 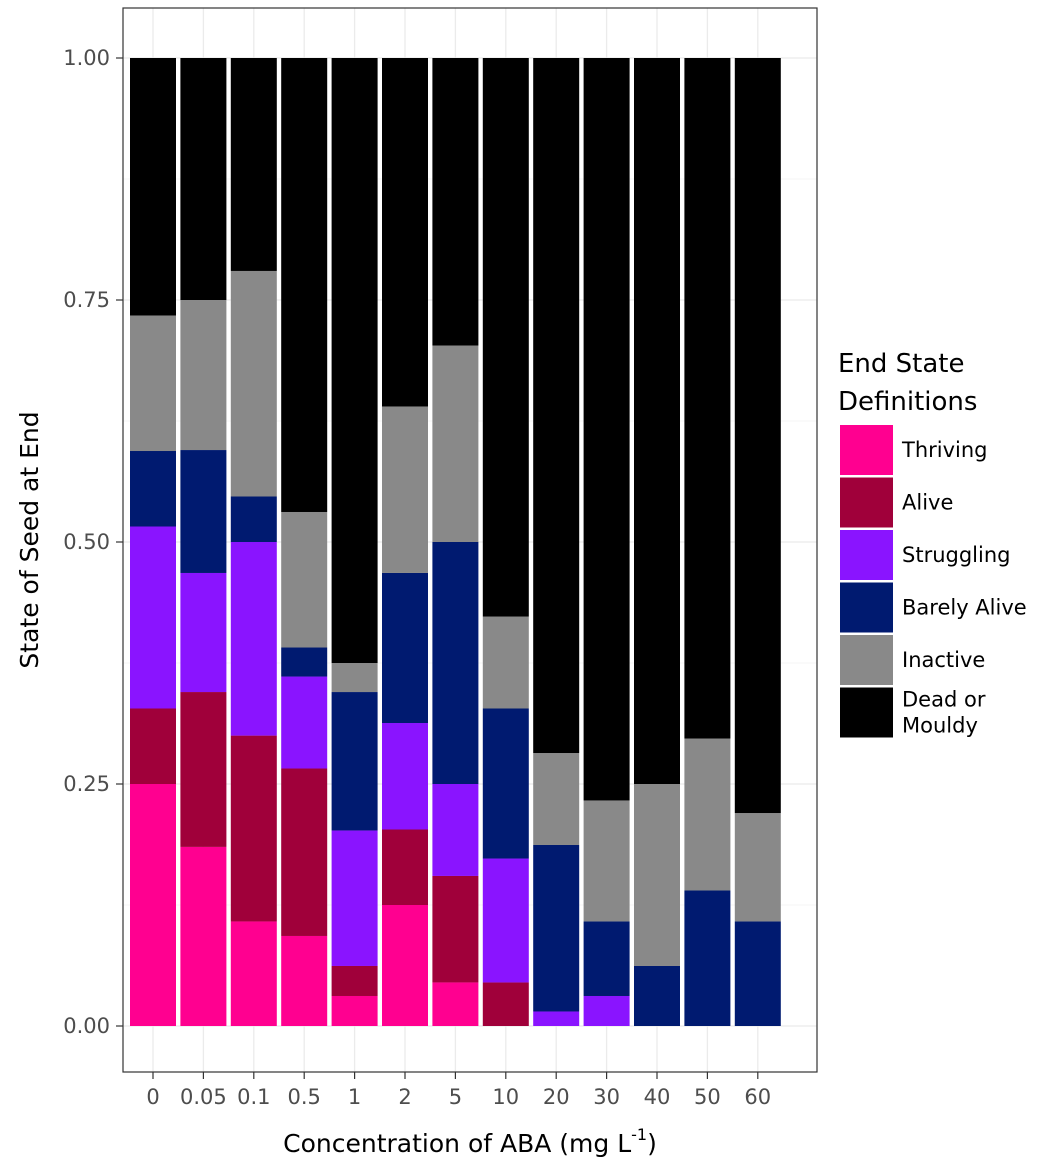 I want to click on x-tick-label: 2, so click(x=404, y=1097).